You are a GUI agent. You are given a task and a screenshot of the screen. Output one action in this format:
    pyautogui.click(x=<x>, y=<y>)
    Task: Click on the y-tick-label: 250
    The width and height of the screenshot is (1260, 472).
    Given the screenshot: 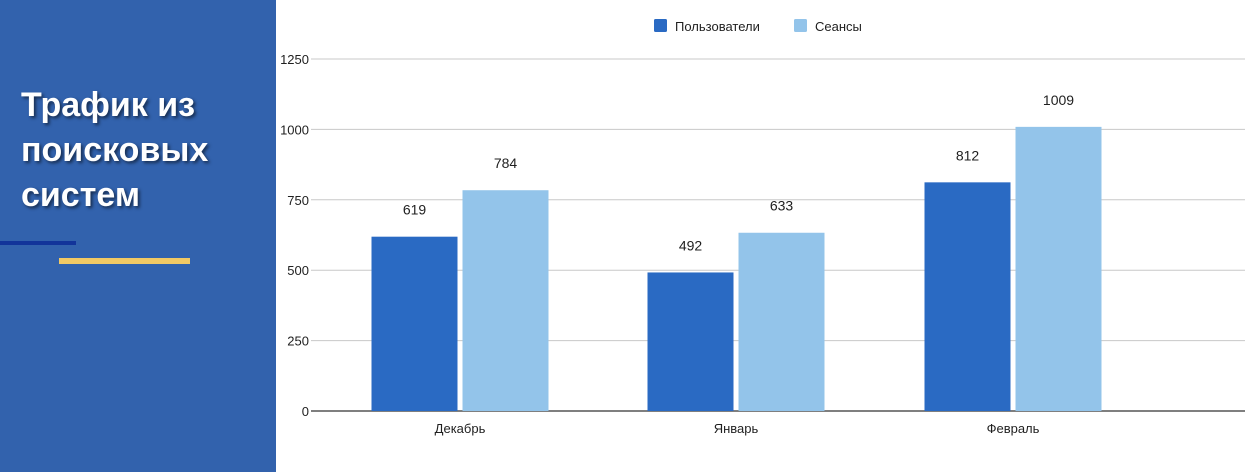 What is the action you would take?
    pyautogui.click(x=298, y=341)
    